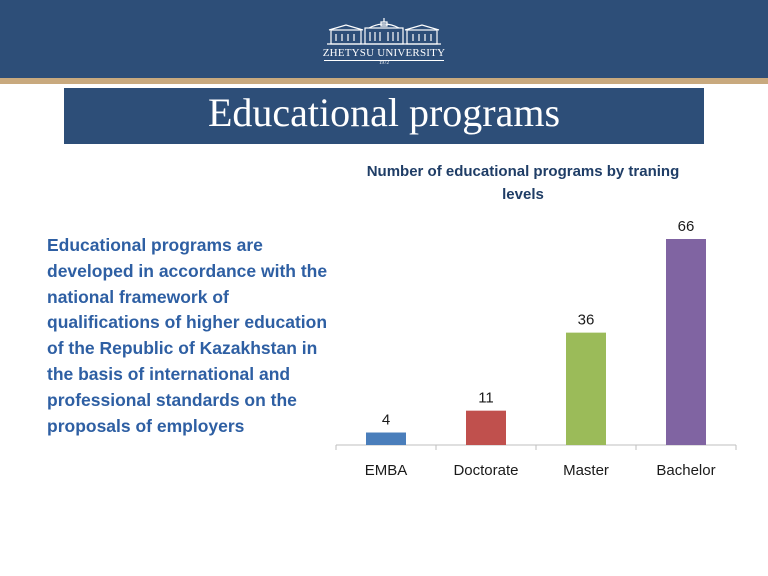  Describe the element at coordinates (386, 420) in the screenshot. I see `data-label-emba: 4` at that location.